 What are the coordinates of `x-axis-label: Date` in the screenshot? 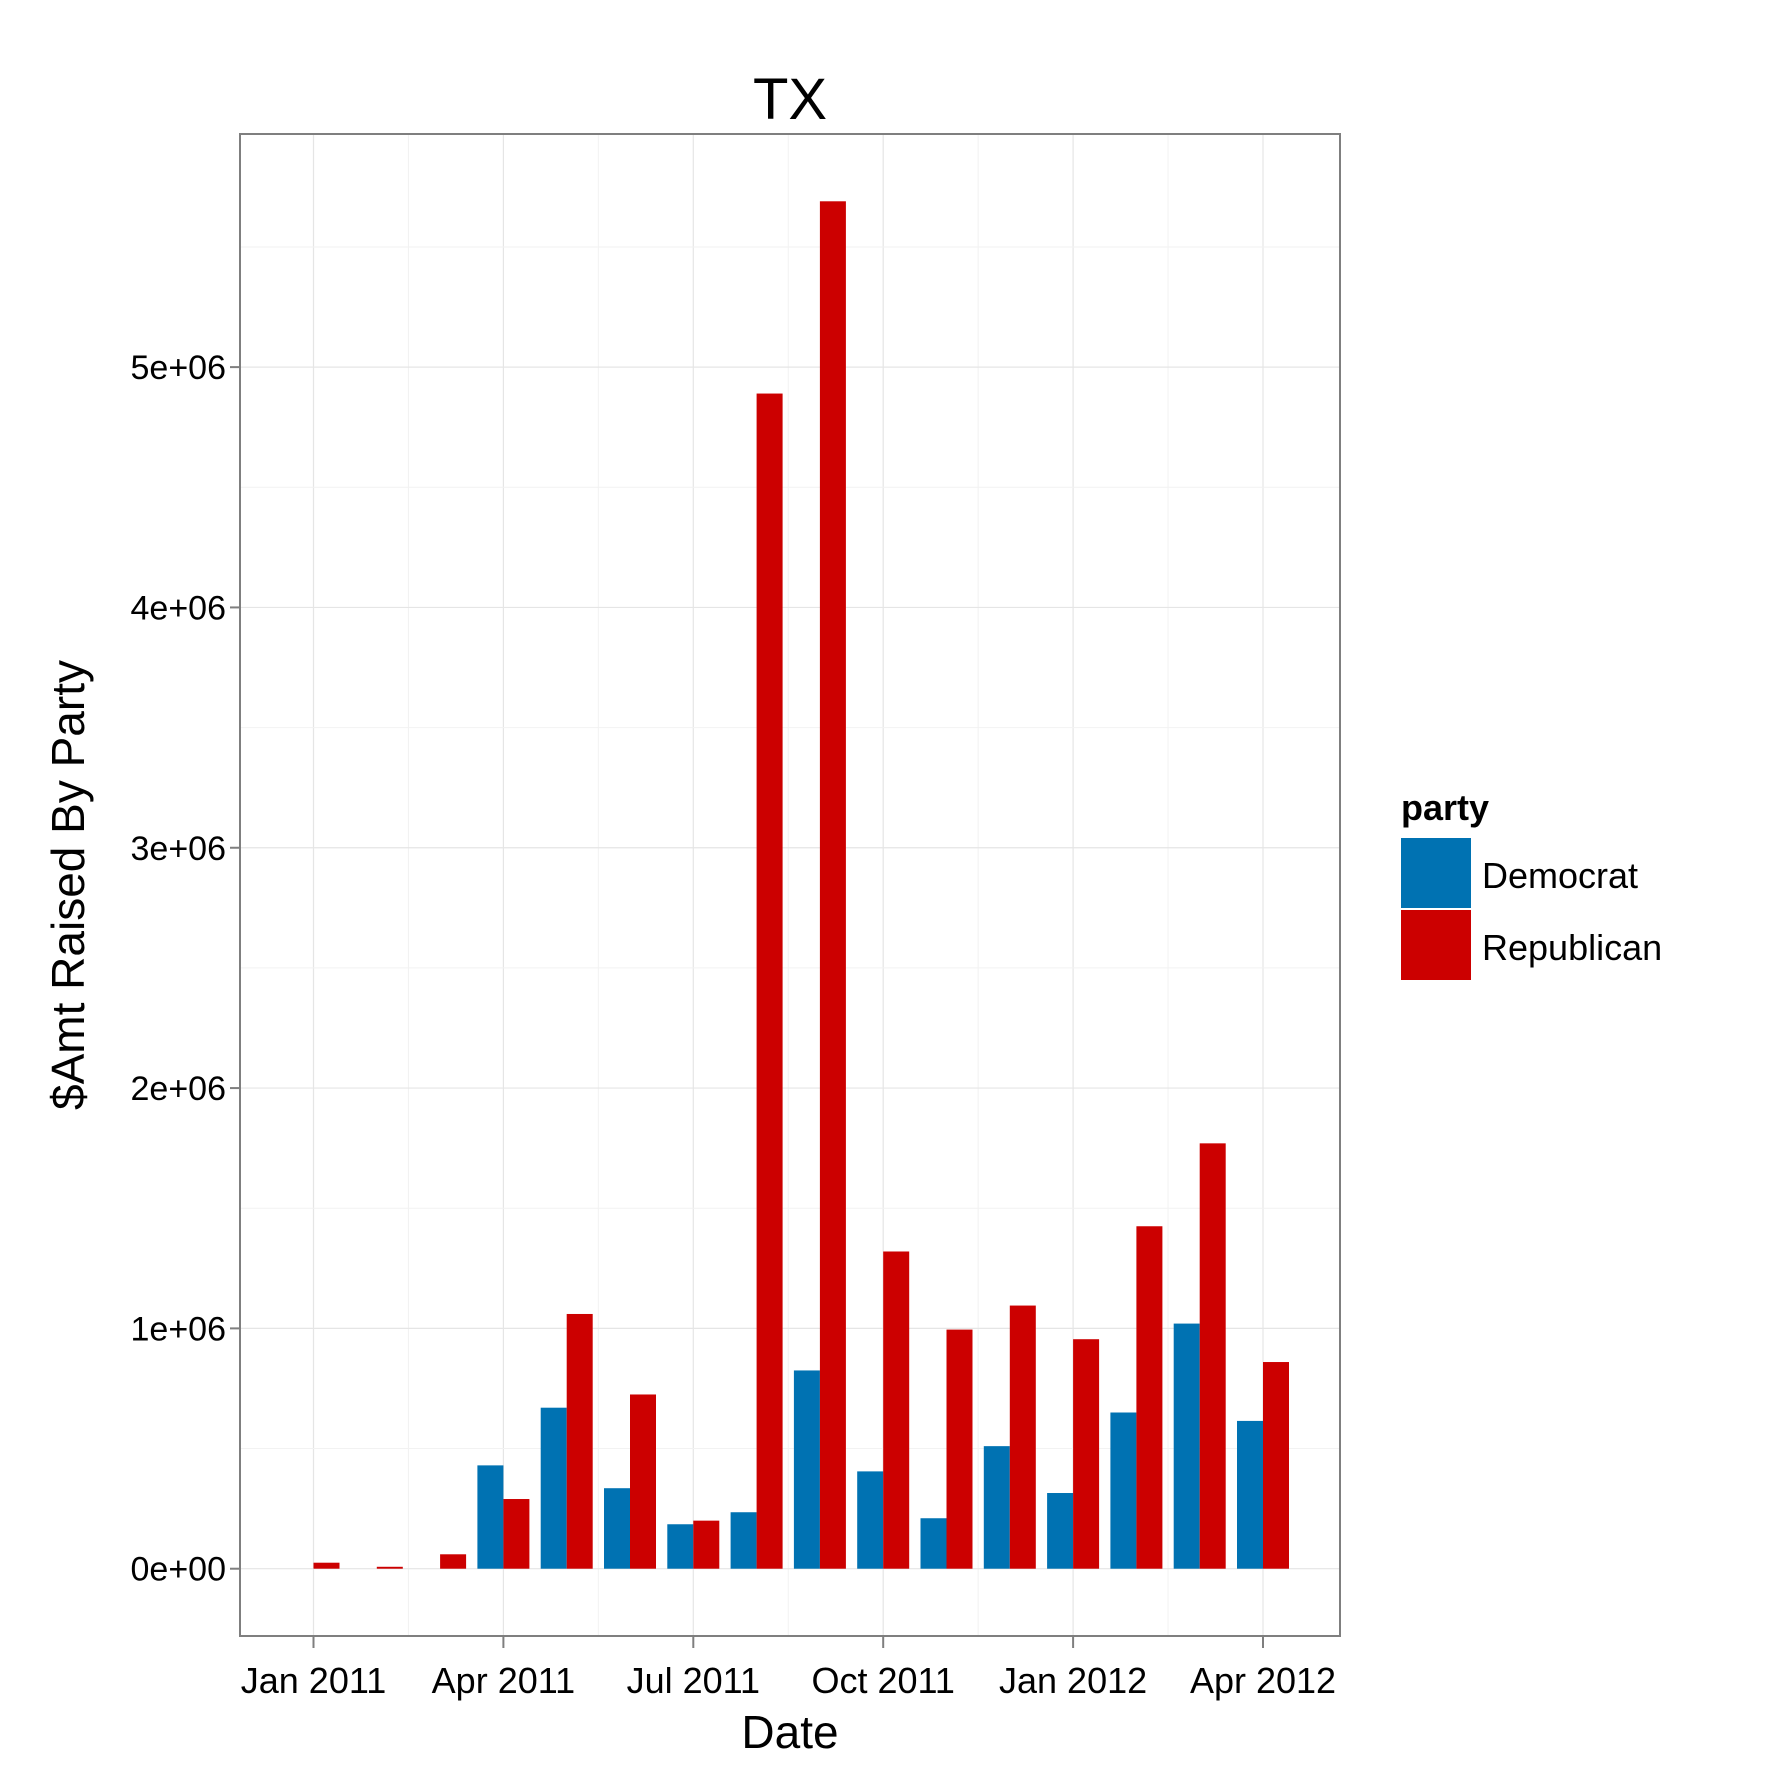 It's located at (789, 1732).